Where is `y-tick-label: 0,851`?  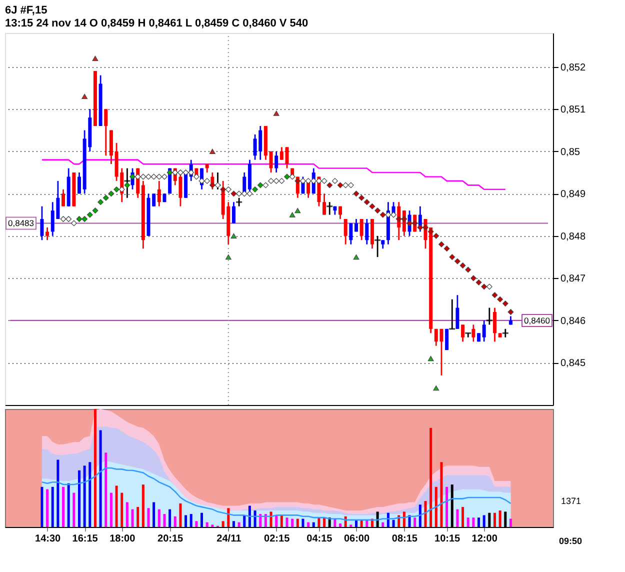
y-tick-label: 0,851 is located at coordinates (573, 110).